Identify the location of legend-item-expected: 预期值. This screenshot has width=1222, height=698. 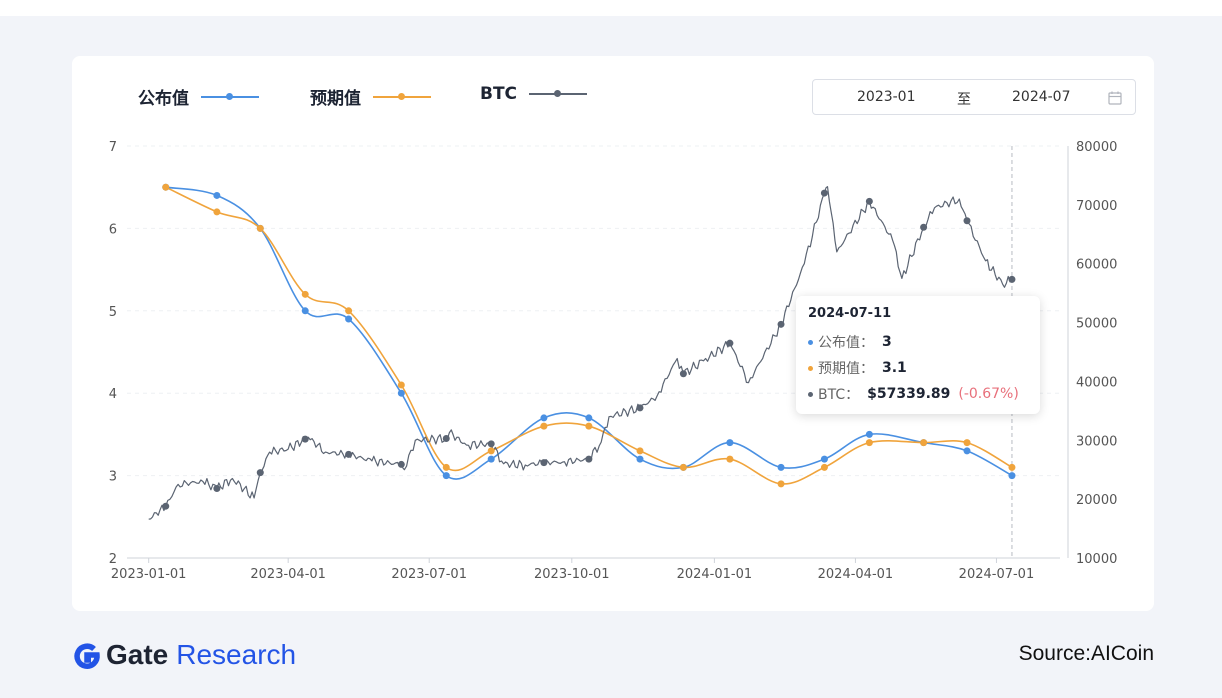
(370, 96).